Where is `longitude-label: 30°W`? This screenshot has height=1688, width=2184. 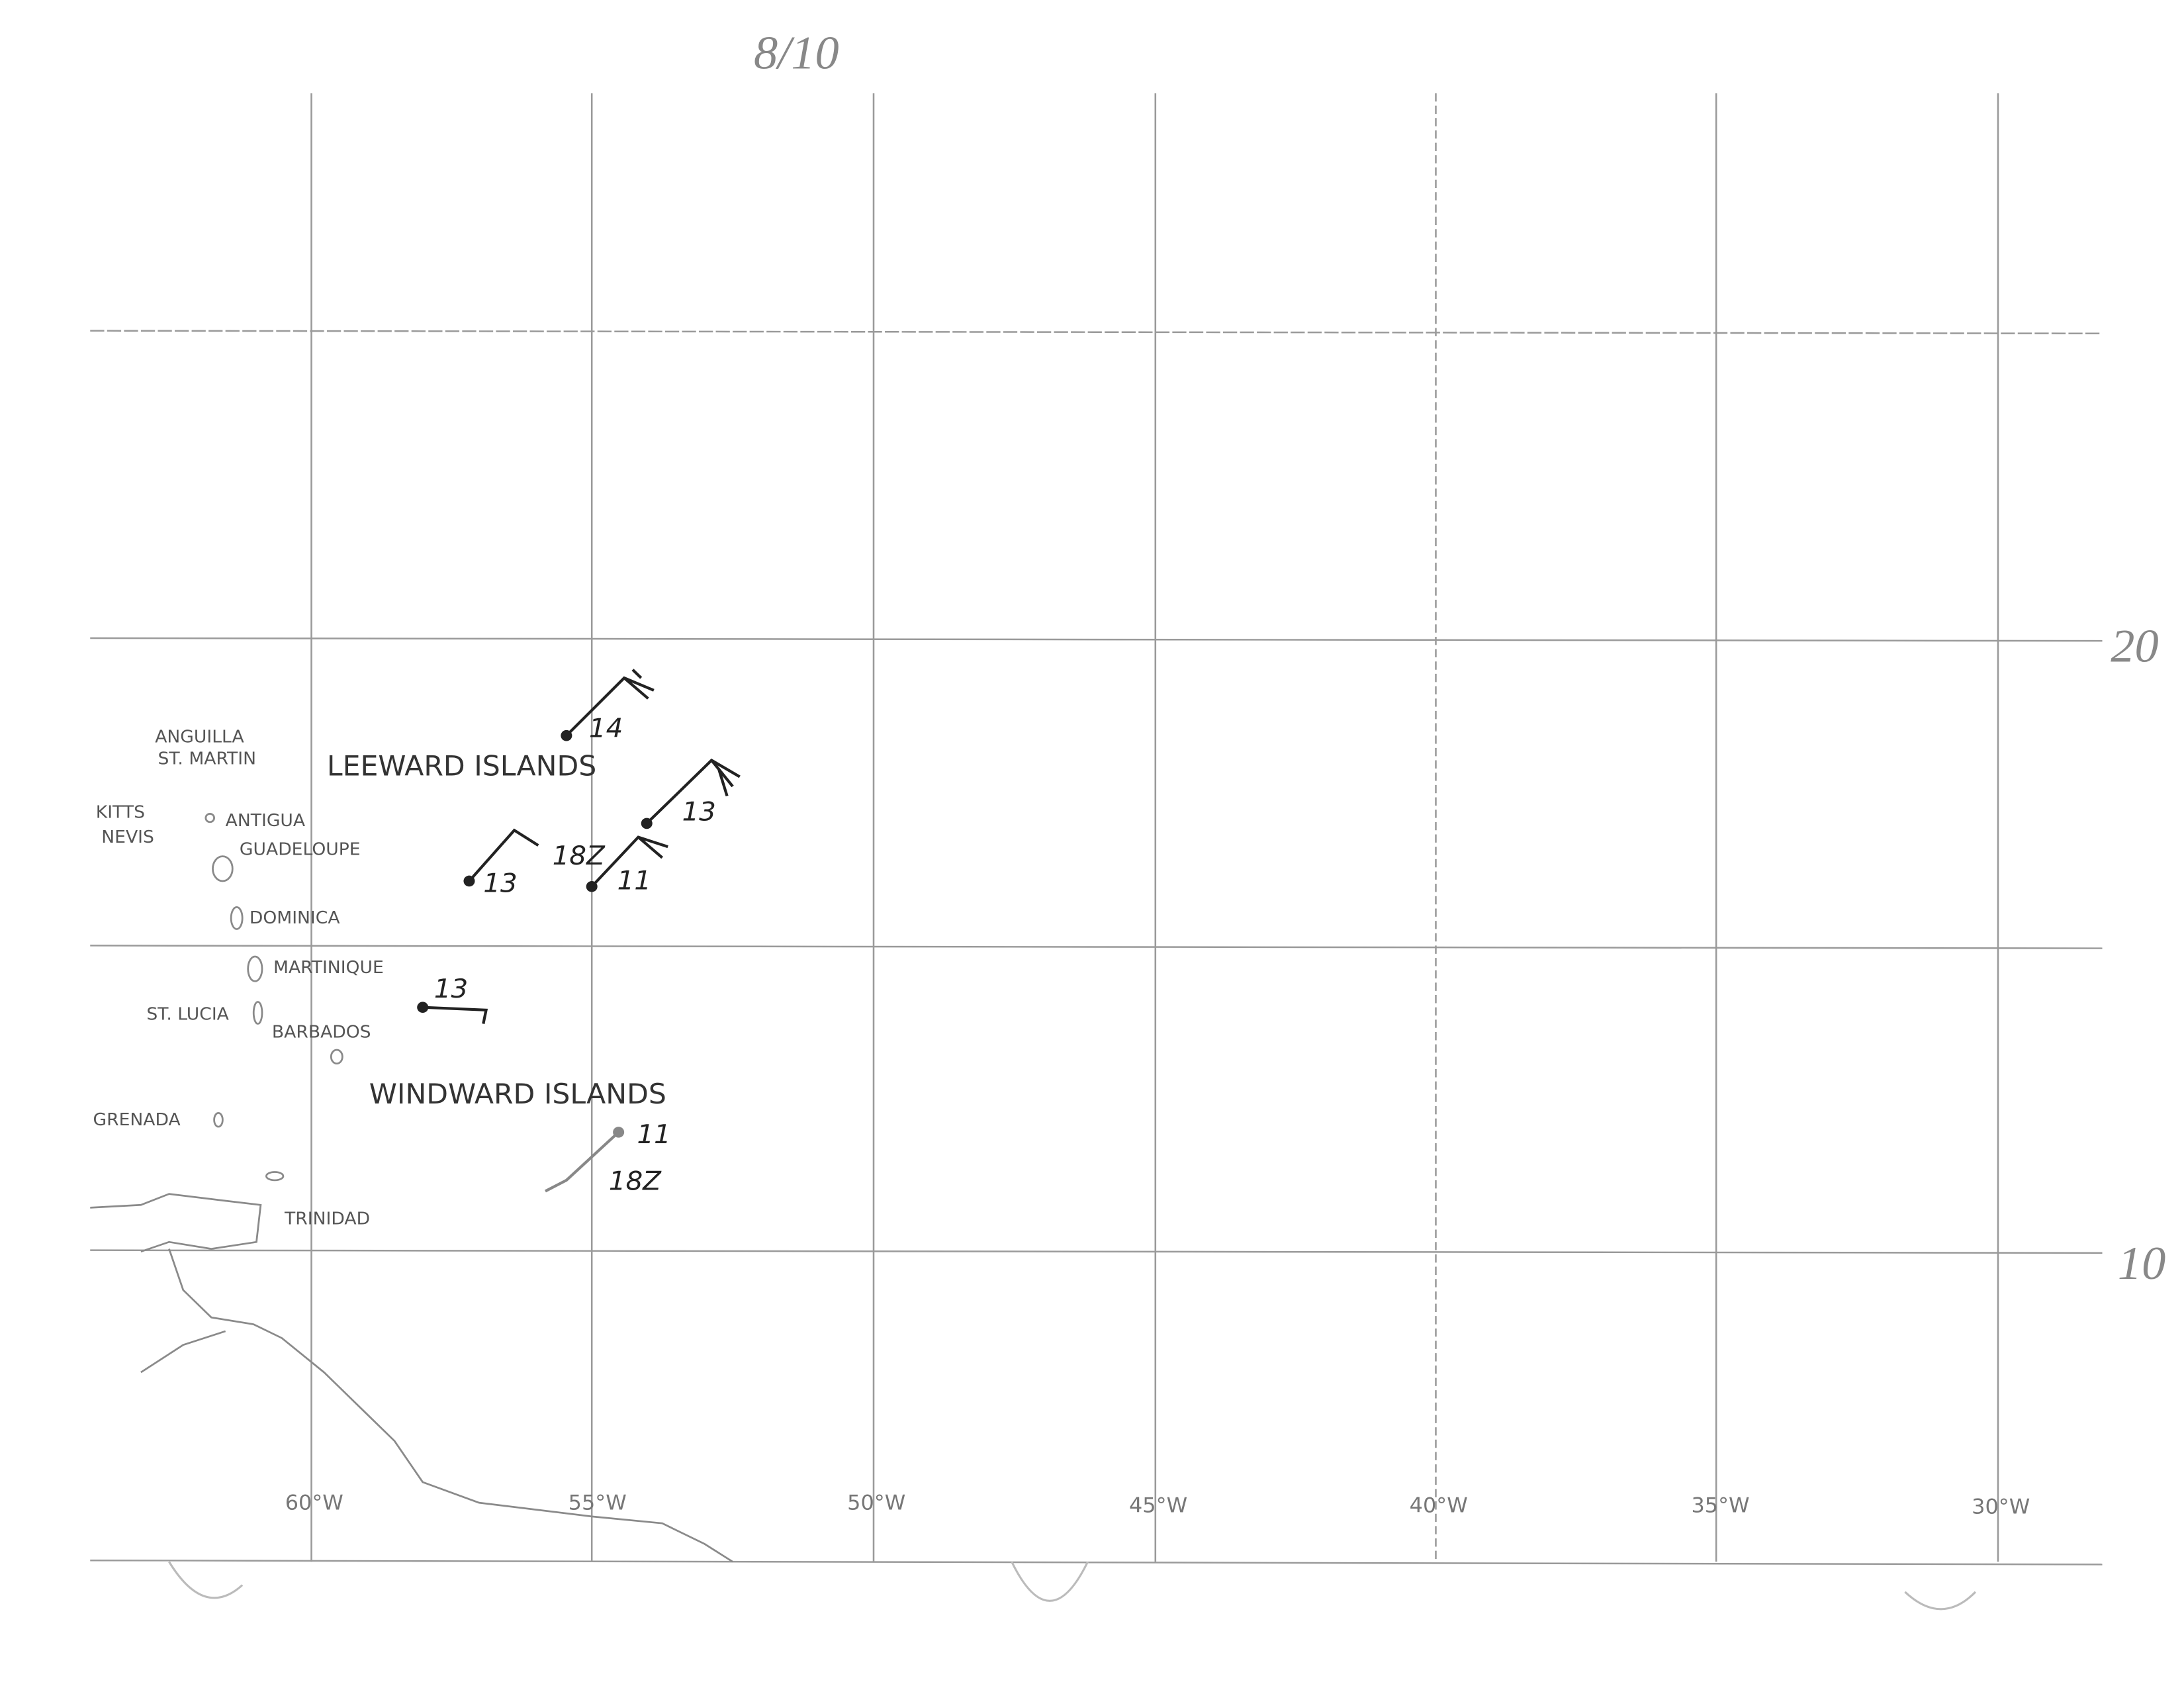 longitude-label: 30°W is located at coordinates (2001, 1507).